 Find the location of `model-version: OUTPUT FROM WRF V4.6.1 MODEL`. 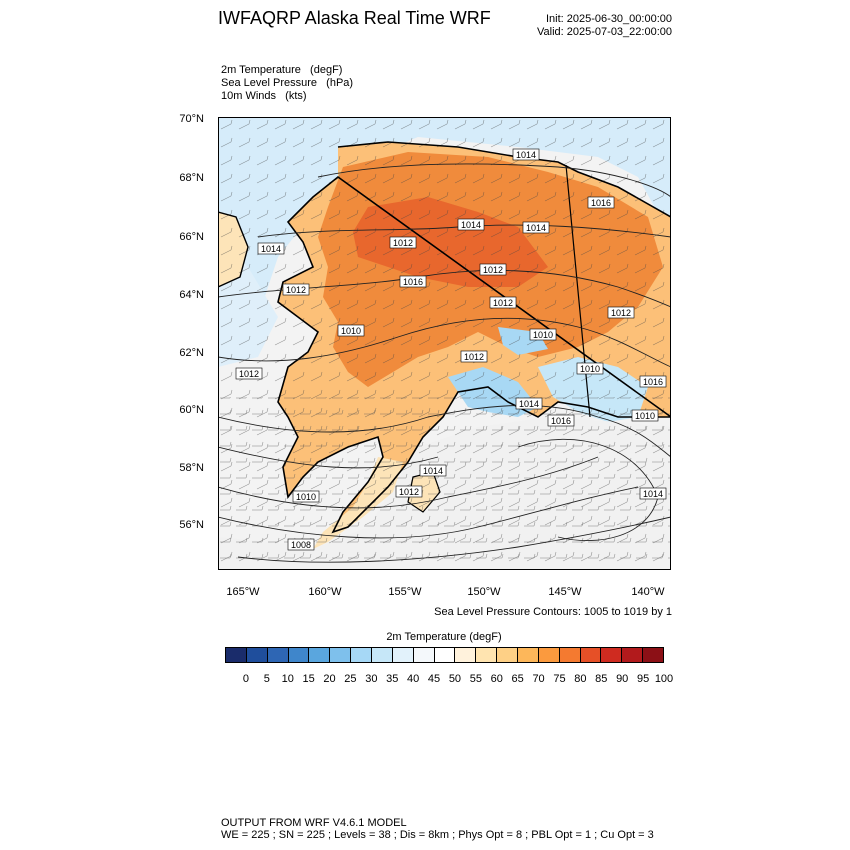

model-version: OUTPUT FROM WRF V4.6.1 MODEL is located at coordinates (314, 823).